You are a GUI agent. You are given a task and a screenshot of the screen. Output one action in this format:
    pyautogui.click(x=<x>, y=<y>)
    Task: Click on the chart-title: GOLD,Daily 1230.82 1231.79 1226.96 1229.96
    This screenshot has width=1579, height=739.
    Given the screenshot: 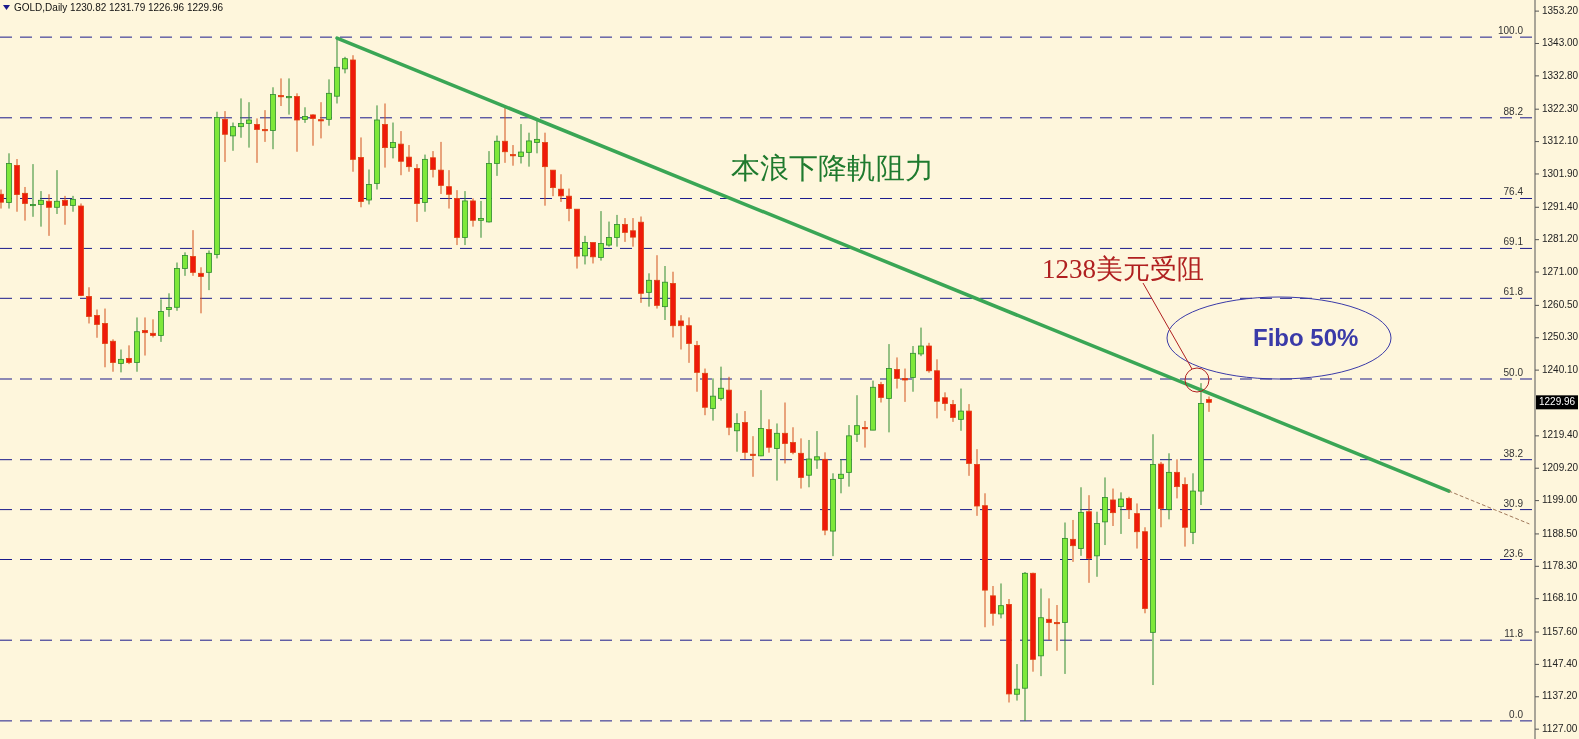 What is the action you would take?
    pyautogui.click(x=119, y=7)
    